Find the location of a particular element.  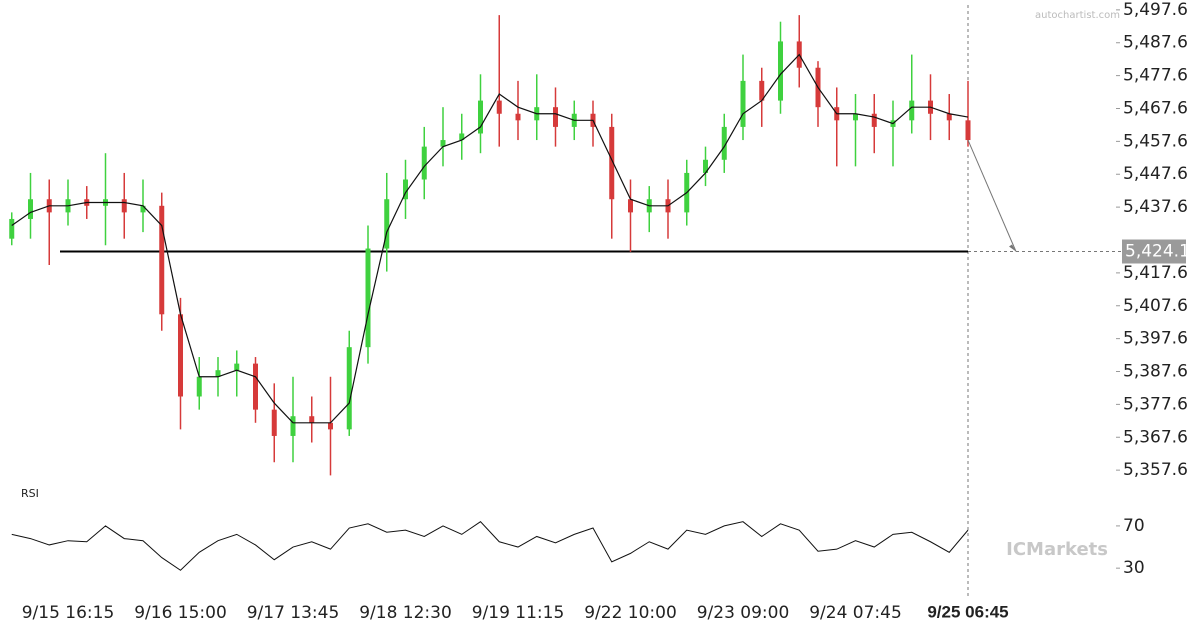

x-tick-label: 9/22 10:00 is located at coordinates (630, 613).